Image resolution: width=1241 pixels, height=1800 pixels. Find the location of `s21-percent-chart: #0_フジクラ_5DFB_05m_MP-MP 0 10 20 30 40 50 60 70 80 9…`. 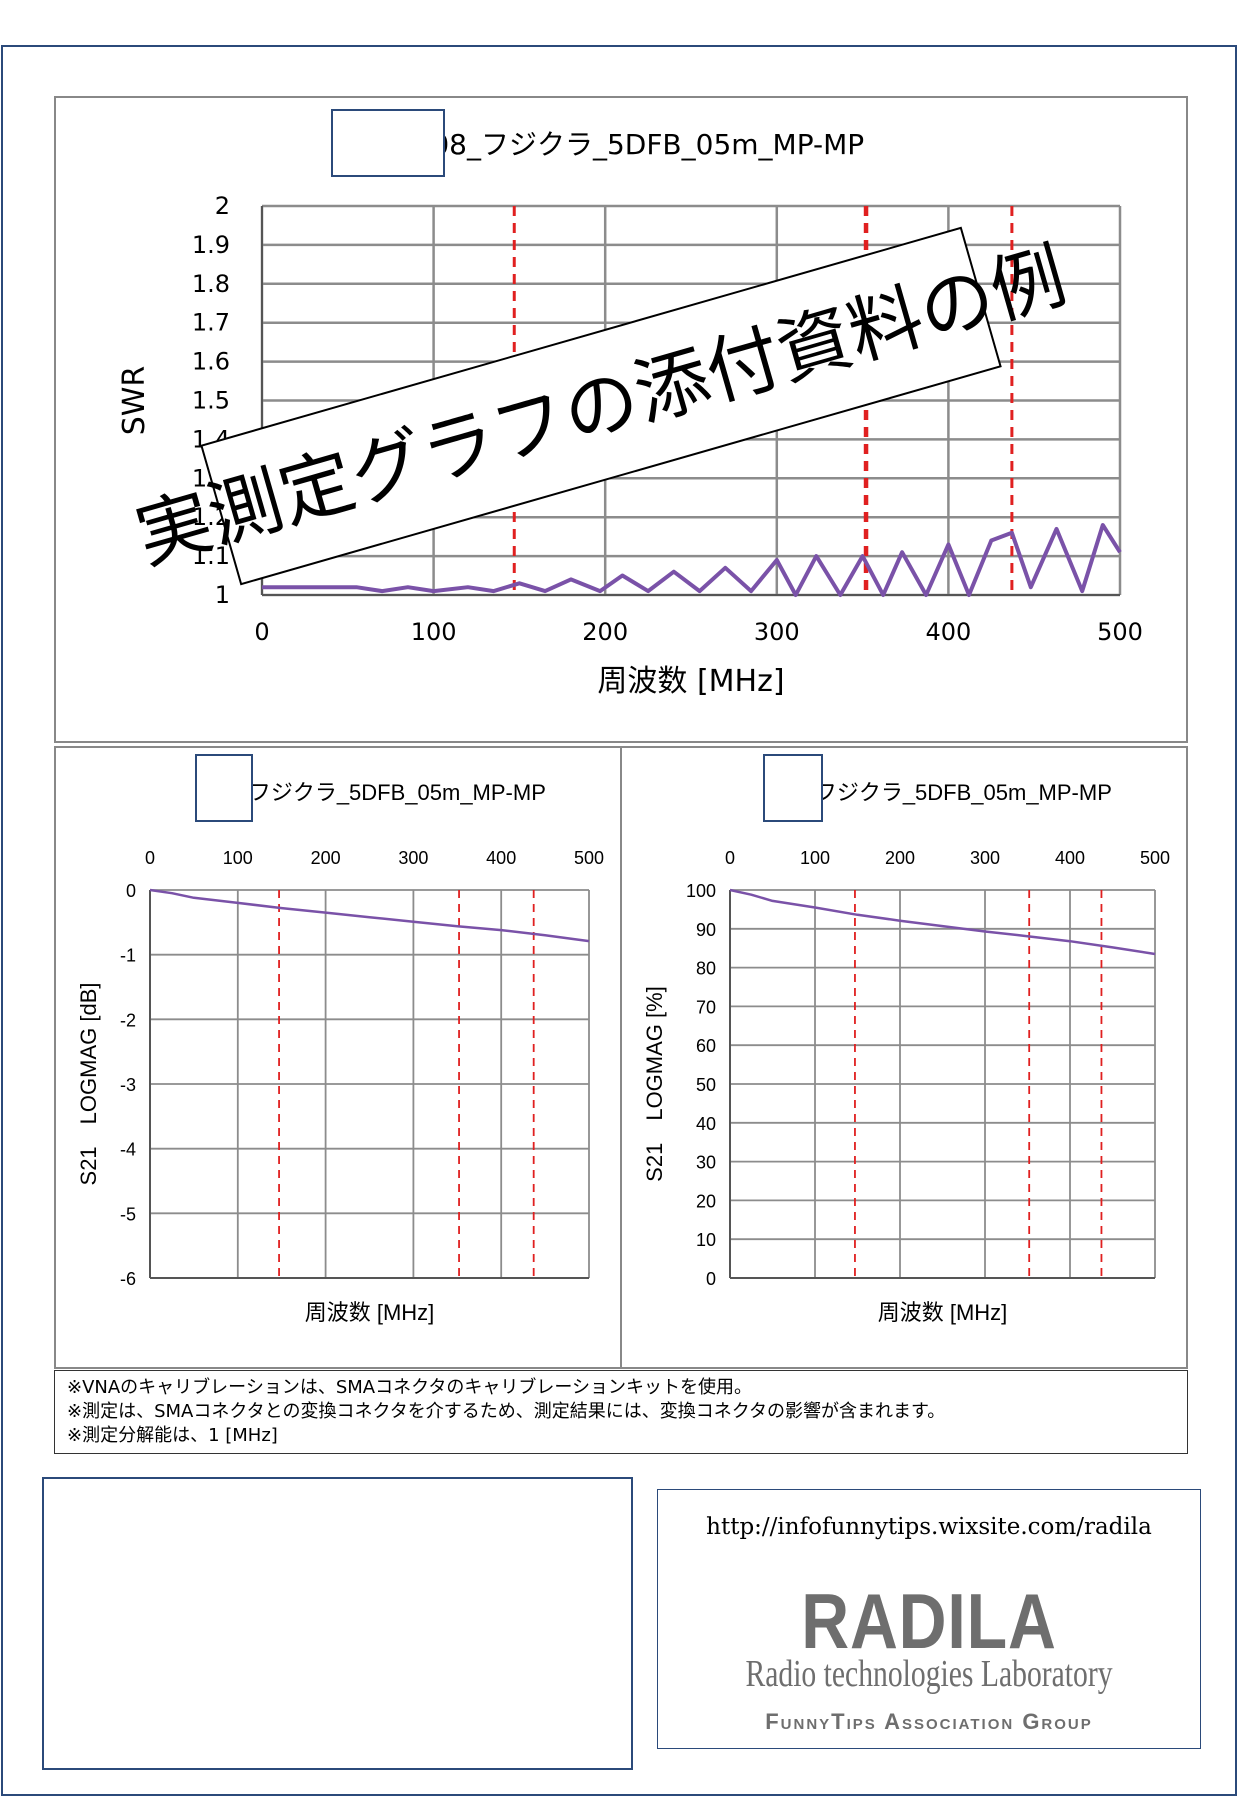

s21-percent-chart: #0_フジクラ_5DFB_05m_MP-MP 0 10 20 30 40 50 60 70 80 9… is located at coordinates (906, 1039).